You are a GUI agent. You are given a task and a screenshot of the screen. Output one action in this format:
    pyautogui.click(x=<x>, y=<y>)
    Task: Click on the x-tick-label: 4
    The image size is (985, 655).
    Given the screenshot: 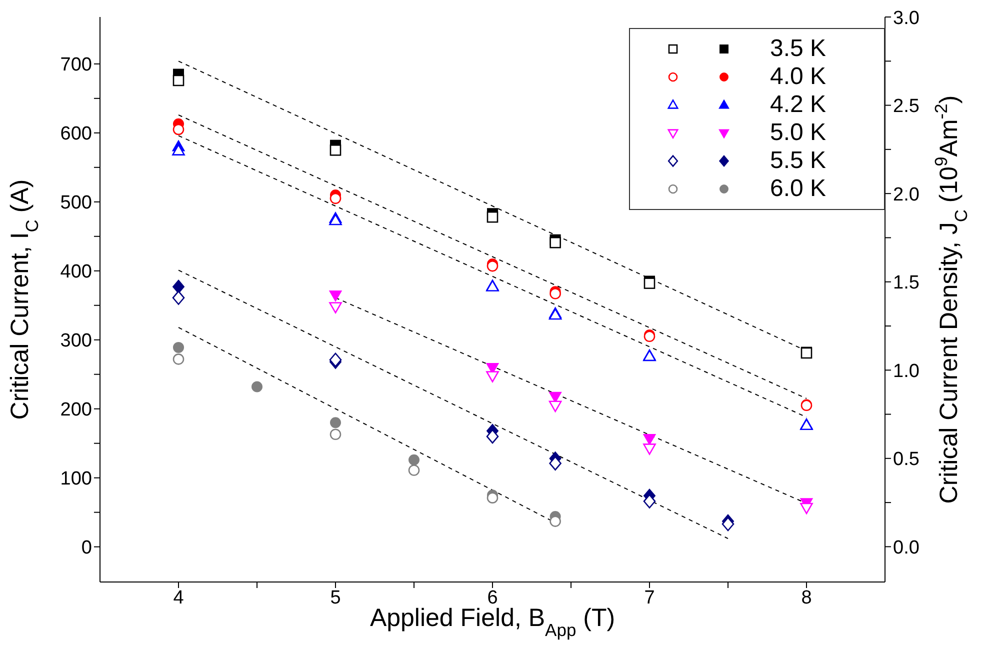 What is the action you would take?
    pyautogui.click(x=178, y=597)
    